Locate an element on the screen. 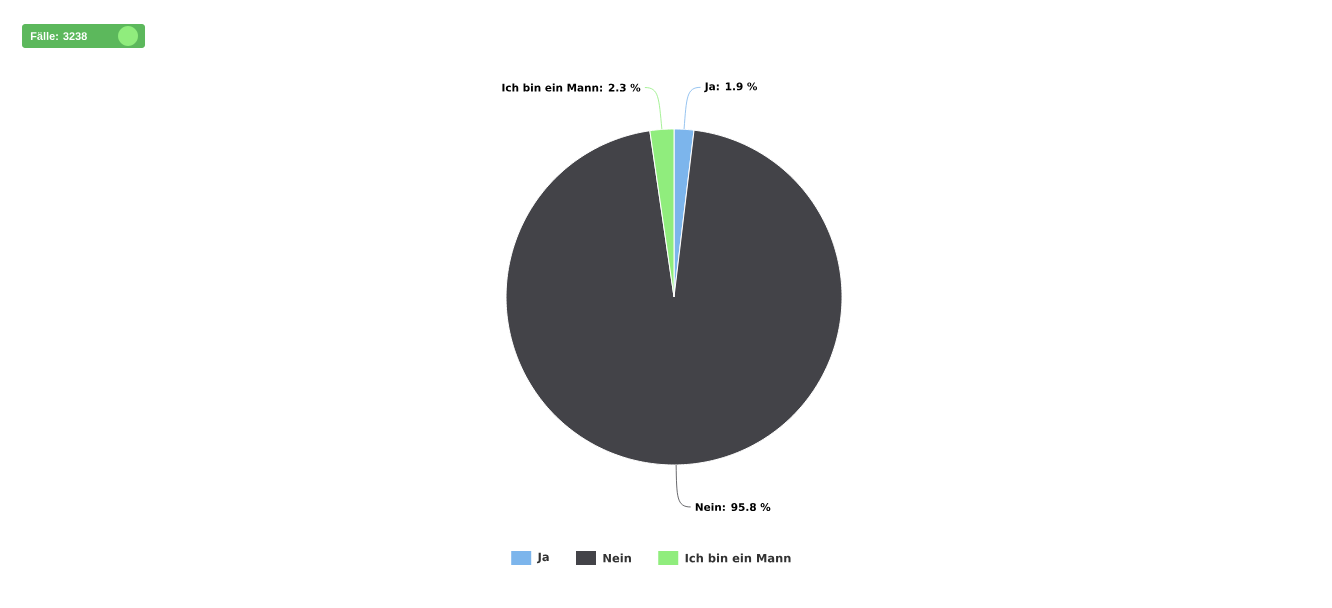 This screenshot has height=608, width=1332. data-label: Ja: 1.9 % is located at coordinates (731, 87).